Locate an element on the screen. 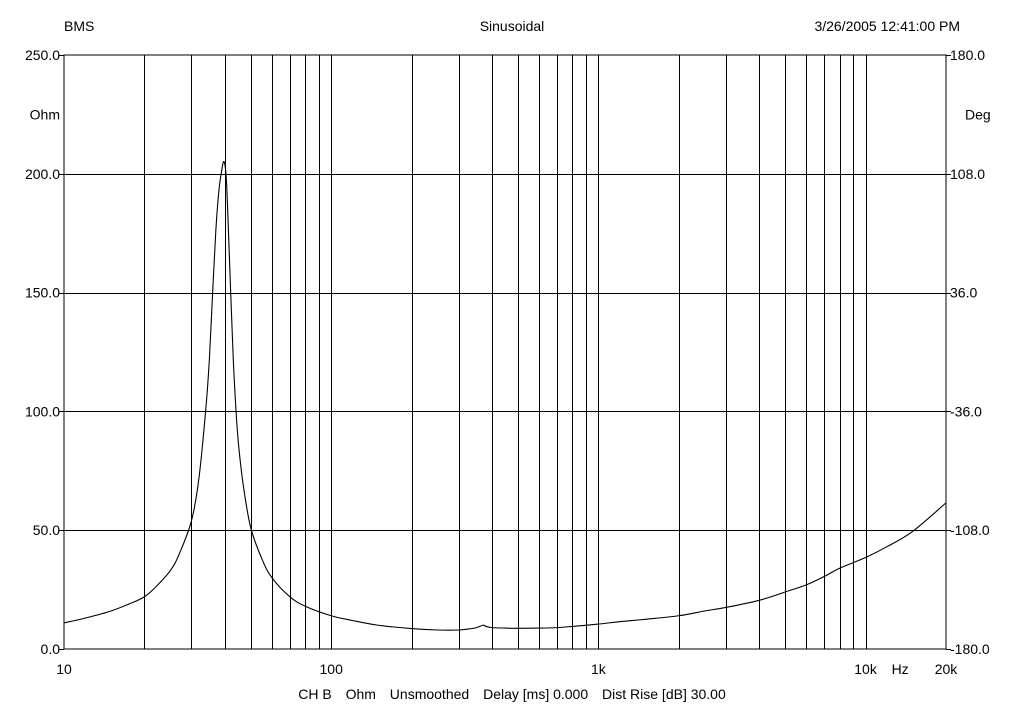  footer-channel: CH B is located at coordinates (315, 694).